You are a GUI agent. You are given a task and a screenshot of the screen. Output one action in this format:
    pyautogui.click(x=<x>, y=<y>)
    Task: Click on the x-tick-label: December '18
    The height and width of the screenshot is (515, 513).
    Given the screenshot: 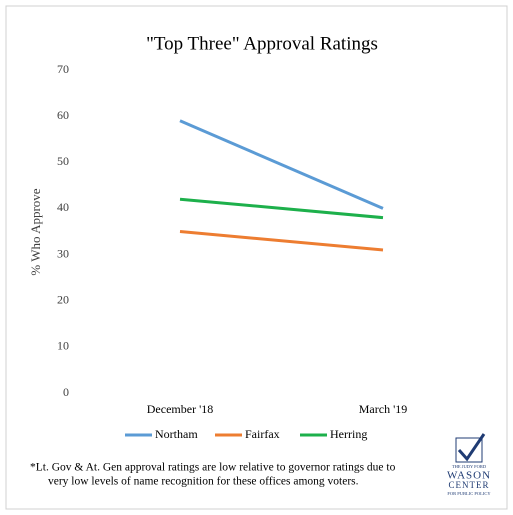 What is the action you would take?
    pyautogui.click(x=180, y=409)
    